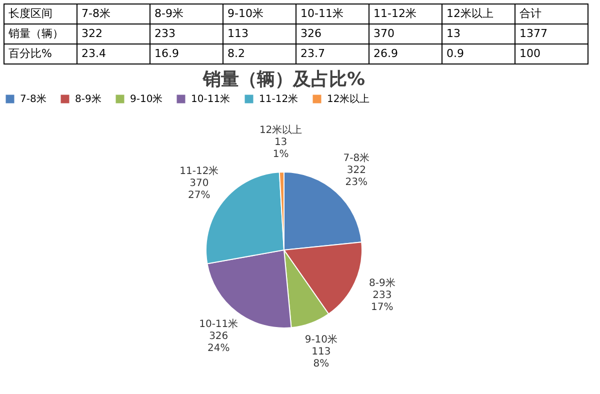  What do you see at coordinates (33, 99) in the screenshot?
I see `legend-label: 7-8米` at bounding box center [33, 99].